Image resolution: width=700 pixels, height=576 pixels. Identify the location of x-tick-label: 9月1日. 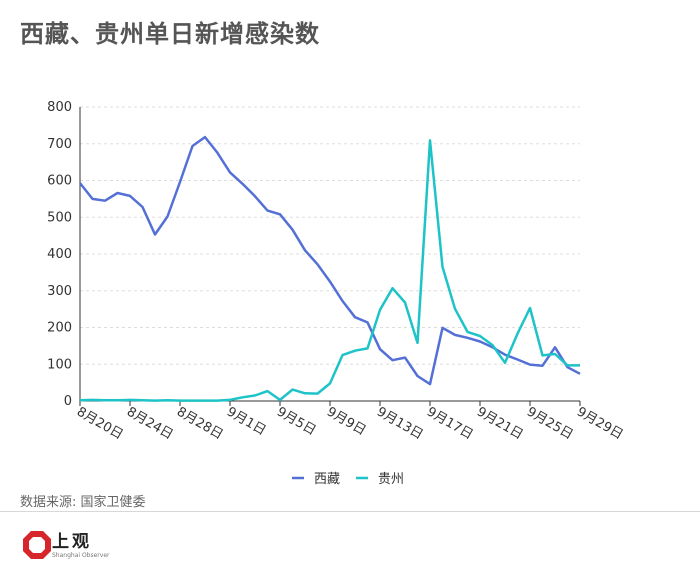
(246, 421).